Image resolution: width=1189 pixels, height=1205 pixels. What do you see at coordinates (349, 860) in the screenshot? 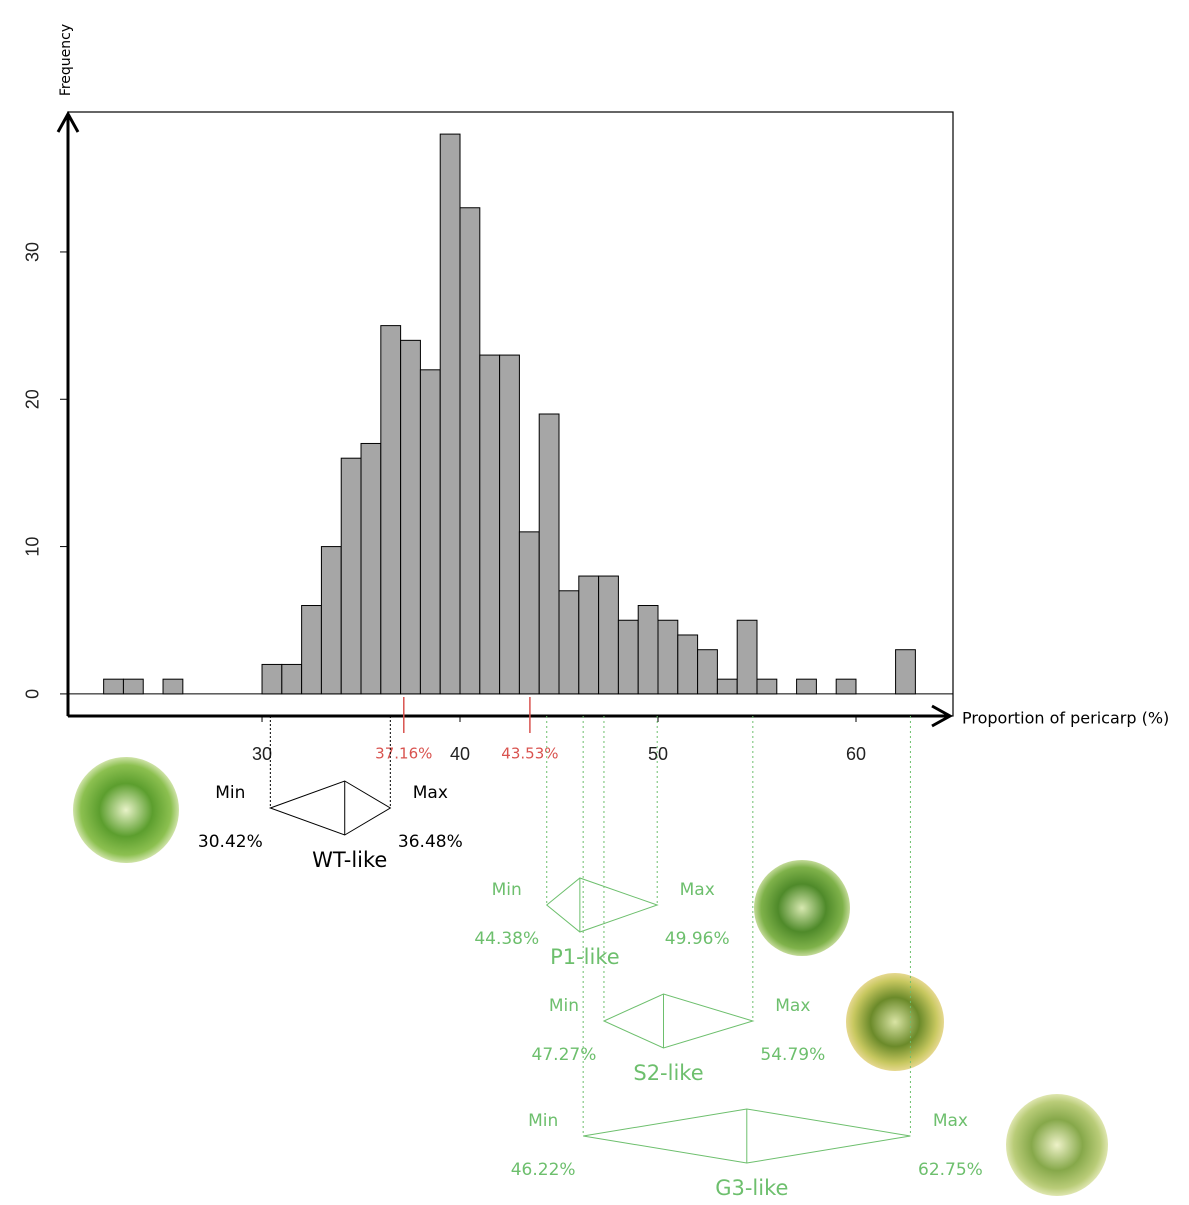
I see `group-name: WT-like` at bounding box center [349, 860].